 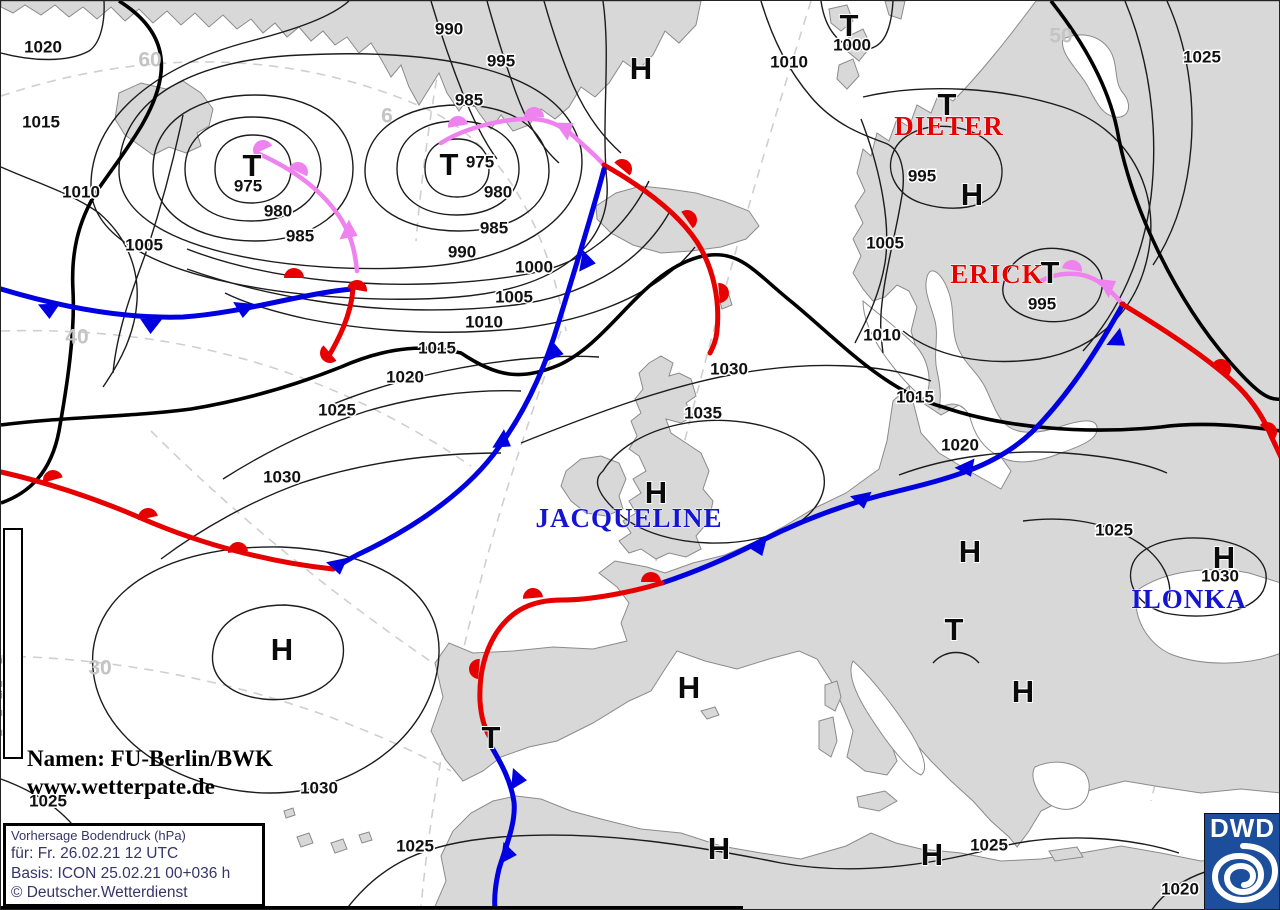 I want to click on front-warm-iberia, so click(x=571, y=661).